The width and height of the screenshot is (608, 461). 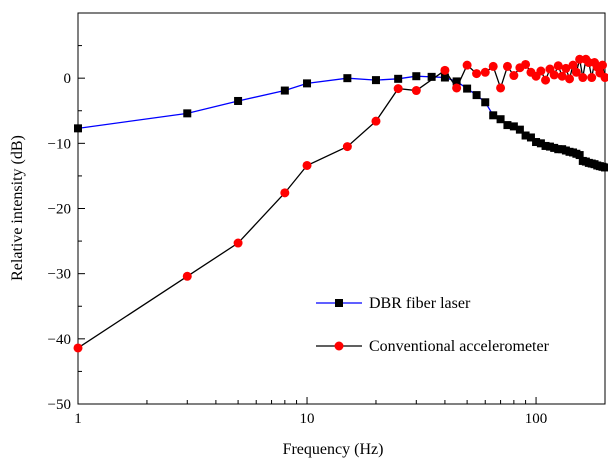 What do you see at coordinates (68, 79) in the screenshot?
I see `y-tick-label: 0` at bounding box center [68, 79].